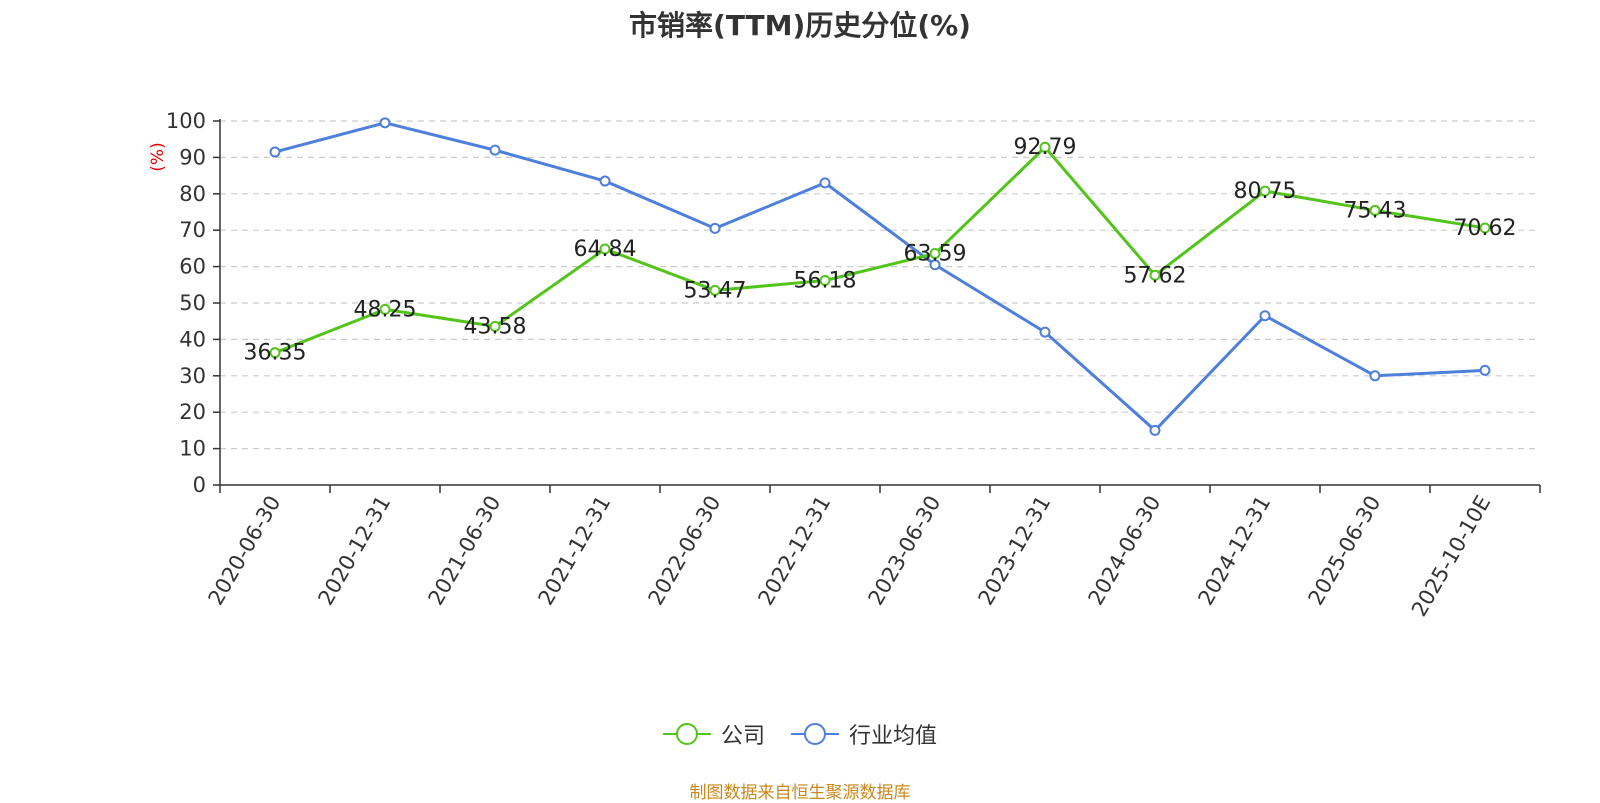 The width and height of the screenshot is (1600, 803). Describe the element at coordinates (192, 412) in the screenshot. I see `y-tick-label: 20` at that location.